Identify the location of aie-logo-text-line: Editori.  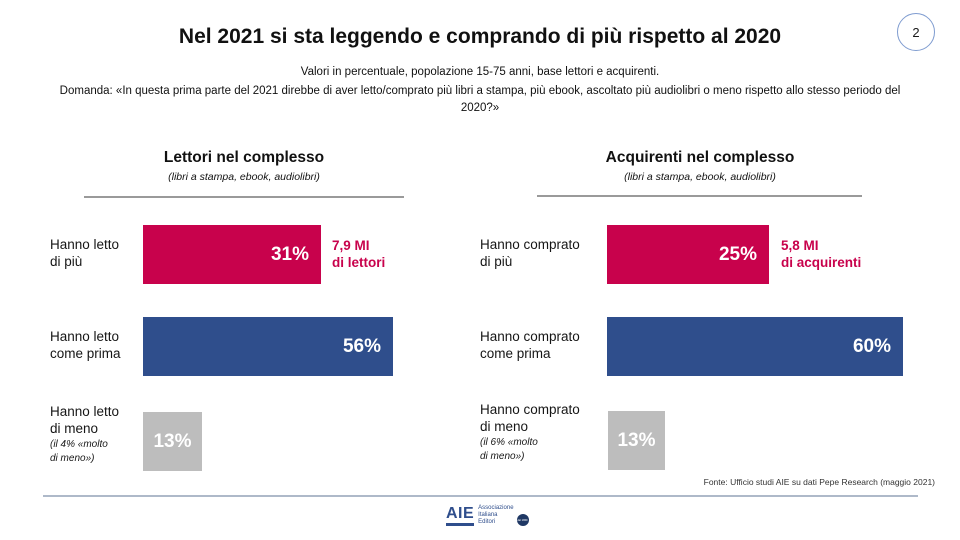
(487, 522).